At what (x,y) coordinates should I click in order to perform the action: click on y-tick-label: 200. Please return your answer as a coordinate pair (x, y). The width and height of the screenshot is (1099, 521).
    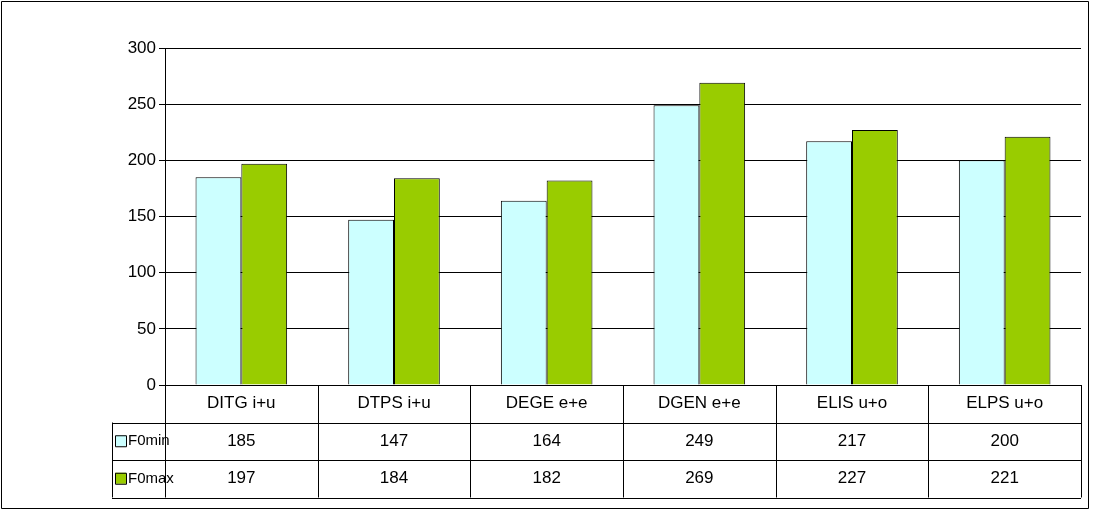
    Looking at the image, I should click on (141, 160).